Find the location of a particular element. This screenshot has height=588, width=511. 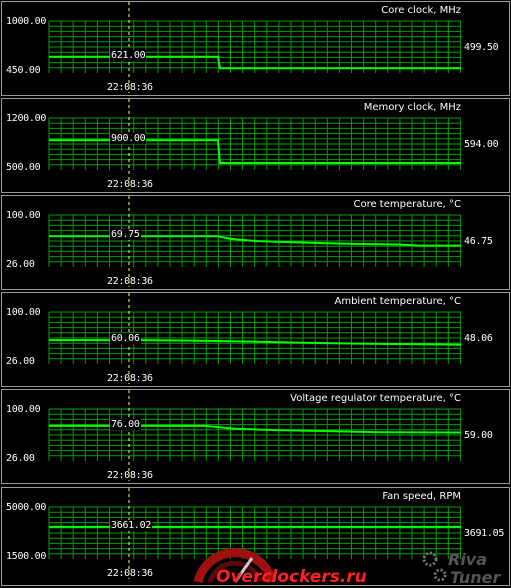

current-value-label: 48.06 is located at coordinates (478, 338).